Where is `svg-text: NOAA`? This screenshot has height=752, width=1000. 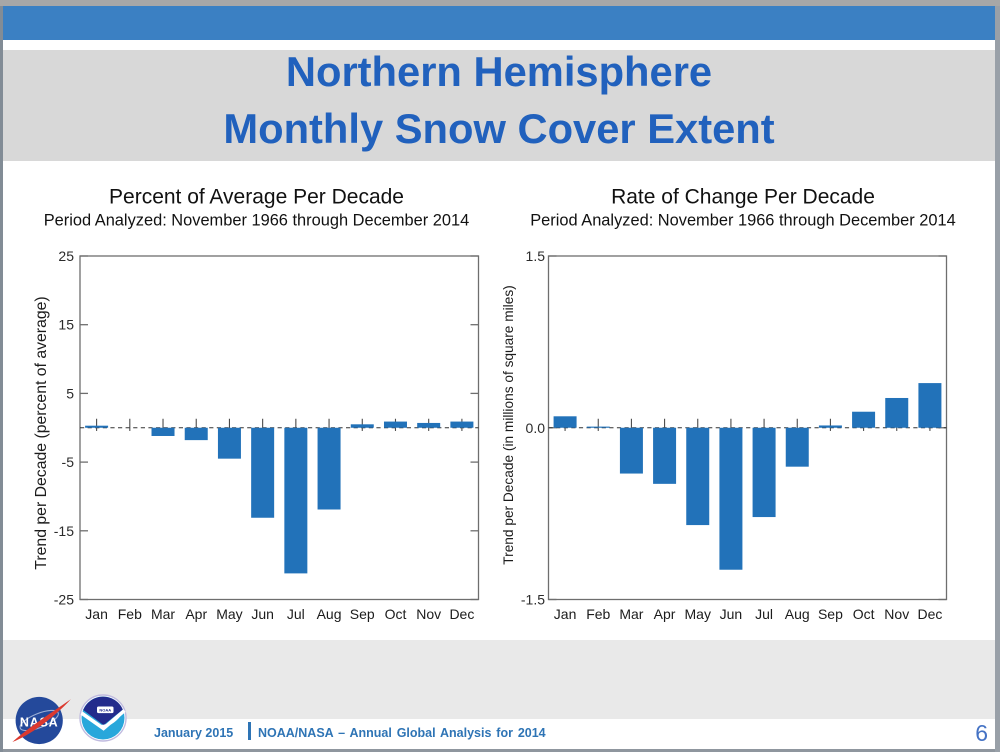 svg-text: NOAA is located at coordinates (105, 710).